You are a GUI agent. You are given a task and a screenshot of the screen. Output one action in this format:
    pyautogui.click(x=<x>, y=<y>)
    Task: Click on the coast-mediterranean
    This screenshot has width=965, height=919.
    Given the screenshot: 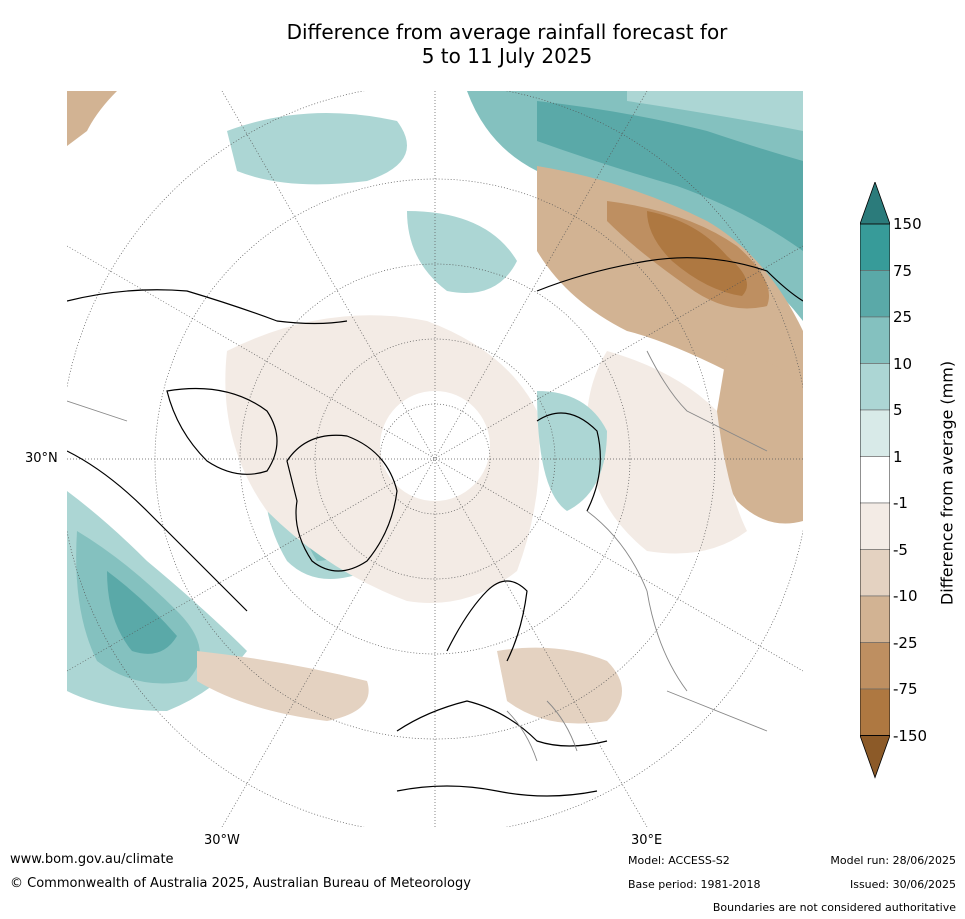 What is the action you would take?
    pyautogui.click(x=497, y=791)
    